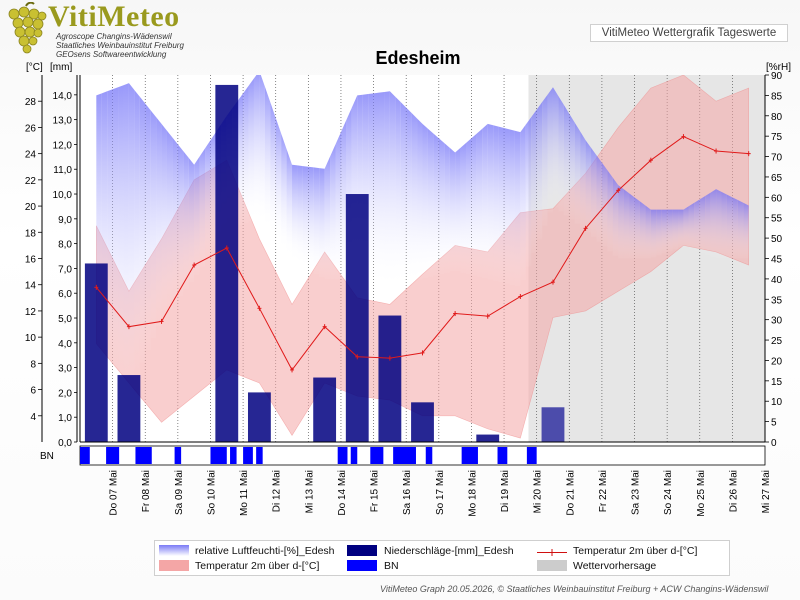 This screenshot has width=800, height=600. Describe the element at coordinates (63, 195) in the screenshot. I see `rain-tick-label: 10,0` at that location.